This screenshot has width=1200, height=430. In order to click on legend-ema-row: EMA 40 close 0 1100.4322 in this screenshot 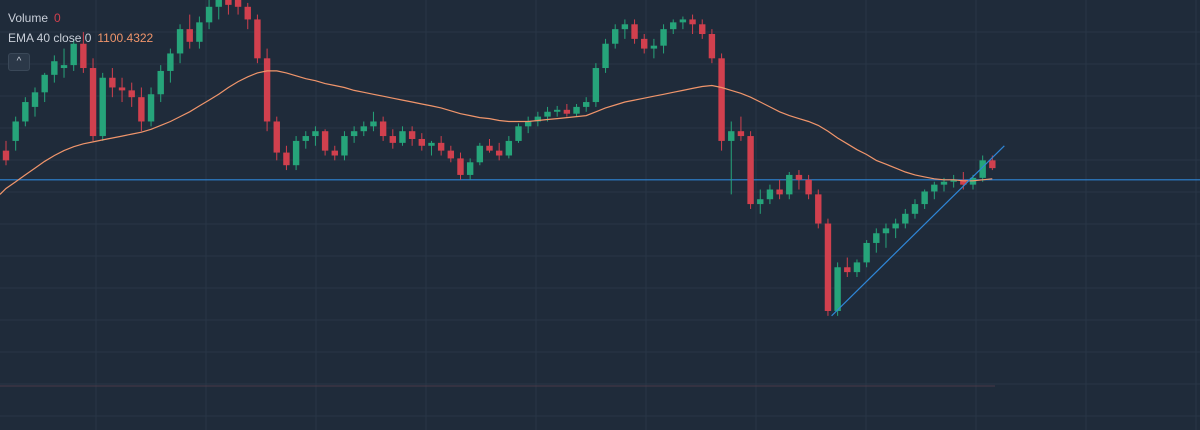, I will do `click(80, 38)`.